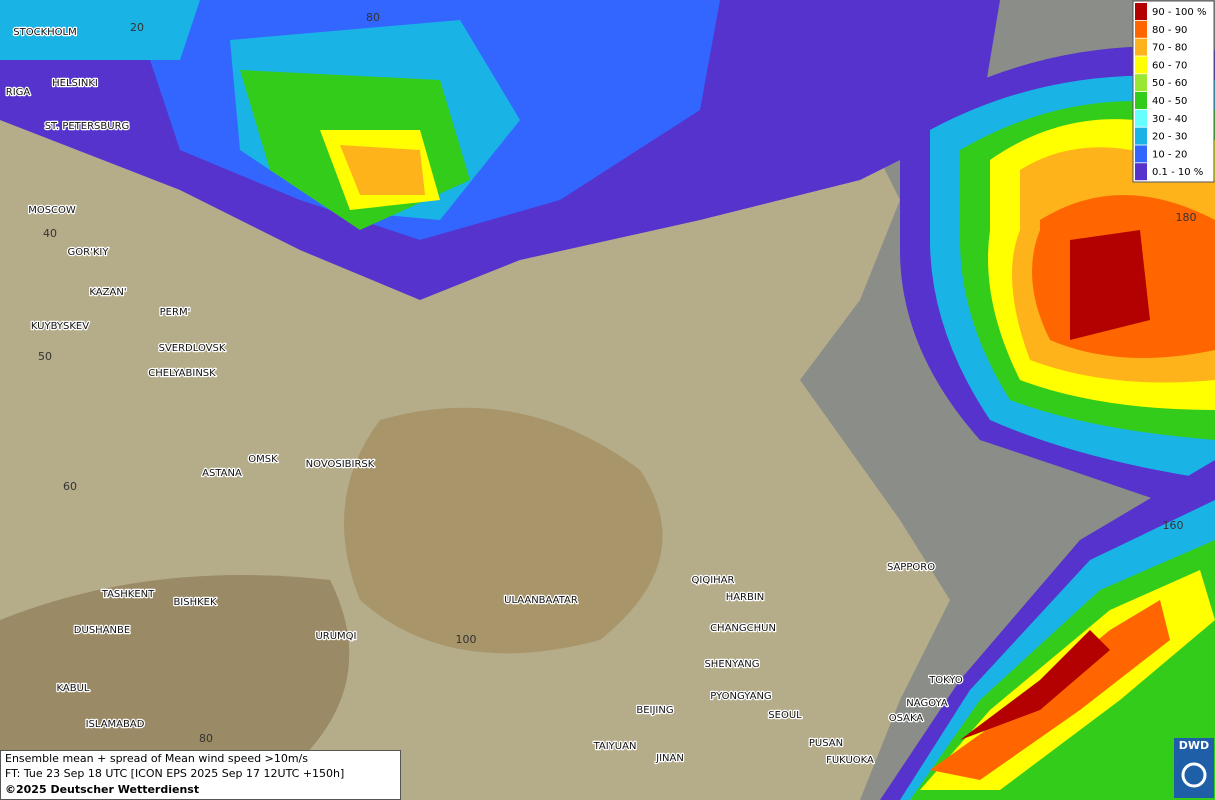 The height and width of the screenshot is (800, 1215). I want to click on city-label: PERM', so click(175, 312).